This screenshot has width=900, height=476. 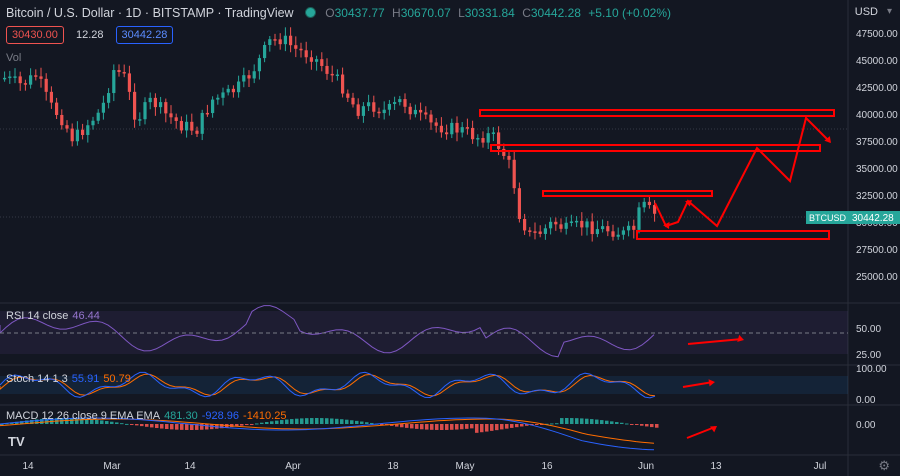 What do you see at coordinates (327, 434) in the screenshot?
I see `macd-line` at bounding box center [327, 434].